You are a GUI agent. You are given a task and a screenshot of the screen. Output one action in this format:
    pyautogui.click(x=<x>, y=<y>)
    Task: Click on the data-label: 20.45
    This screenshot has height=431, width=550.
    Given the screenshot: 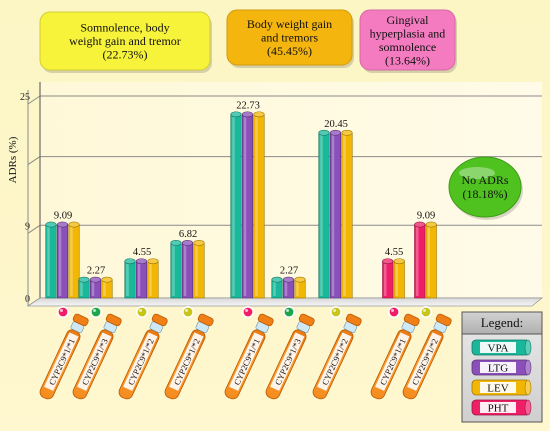 What is the action you would take?
    pyautogui.click(x=336, y=124)
    